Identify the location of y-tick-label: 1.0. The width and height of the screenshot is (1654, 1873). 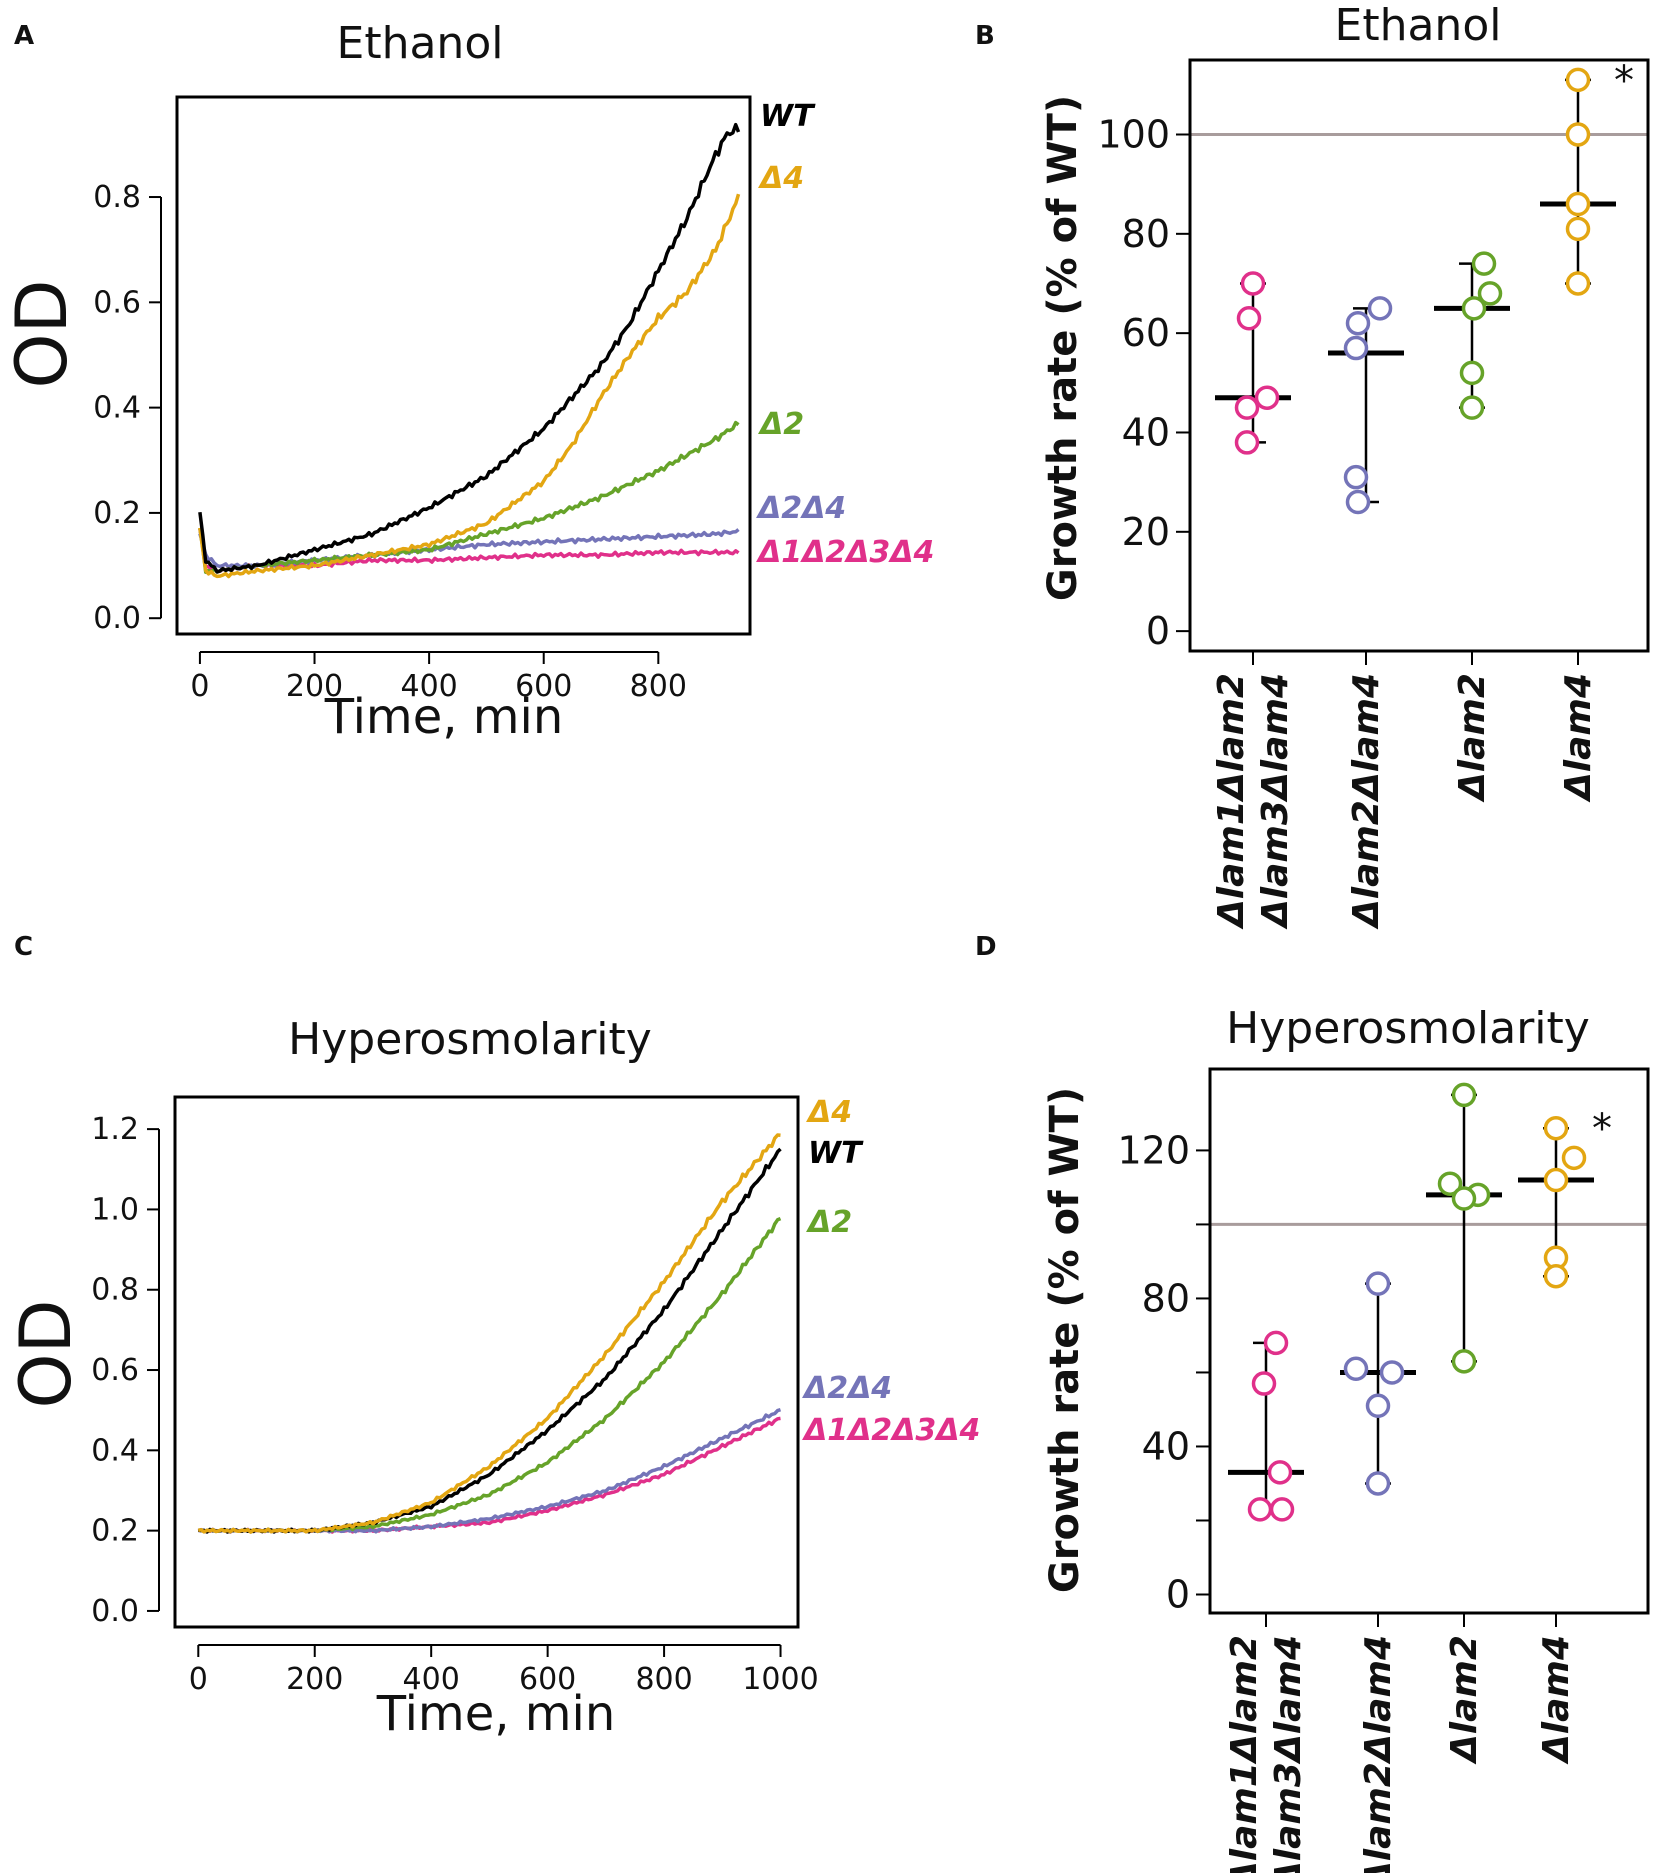
(115, 1209).